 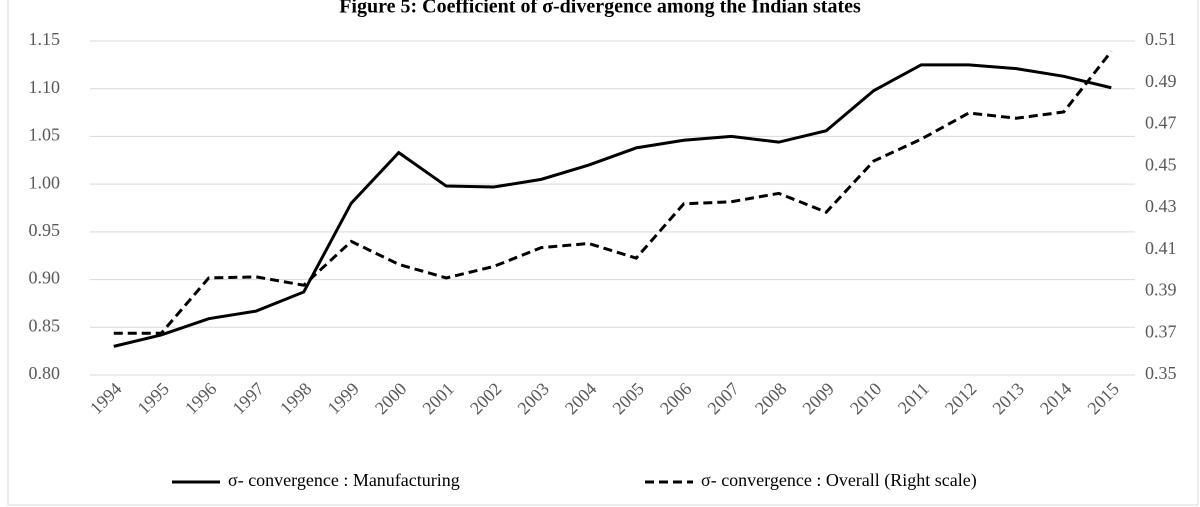 What do you see at coordinates (343, 399) in the screenshot?
I see `x-tick-label: 1999` at bounding box center [343, 399].